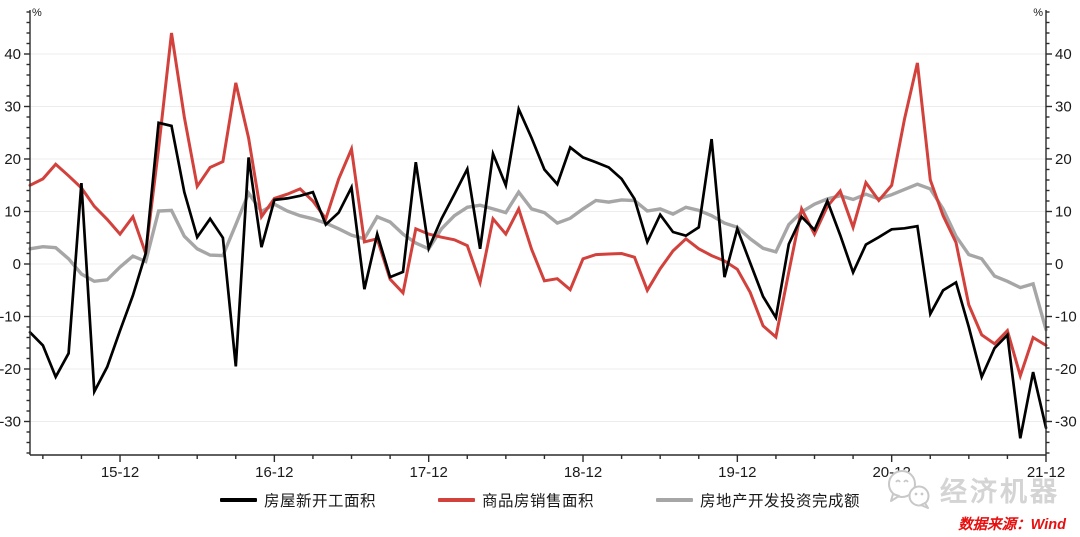 This screenshot has height=537, width=1080. What do you see at coordinates (10, 422) in the screenshot?
I see `y-tick-label-left: -30` at bounding box center [10, 422].